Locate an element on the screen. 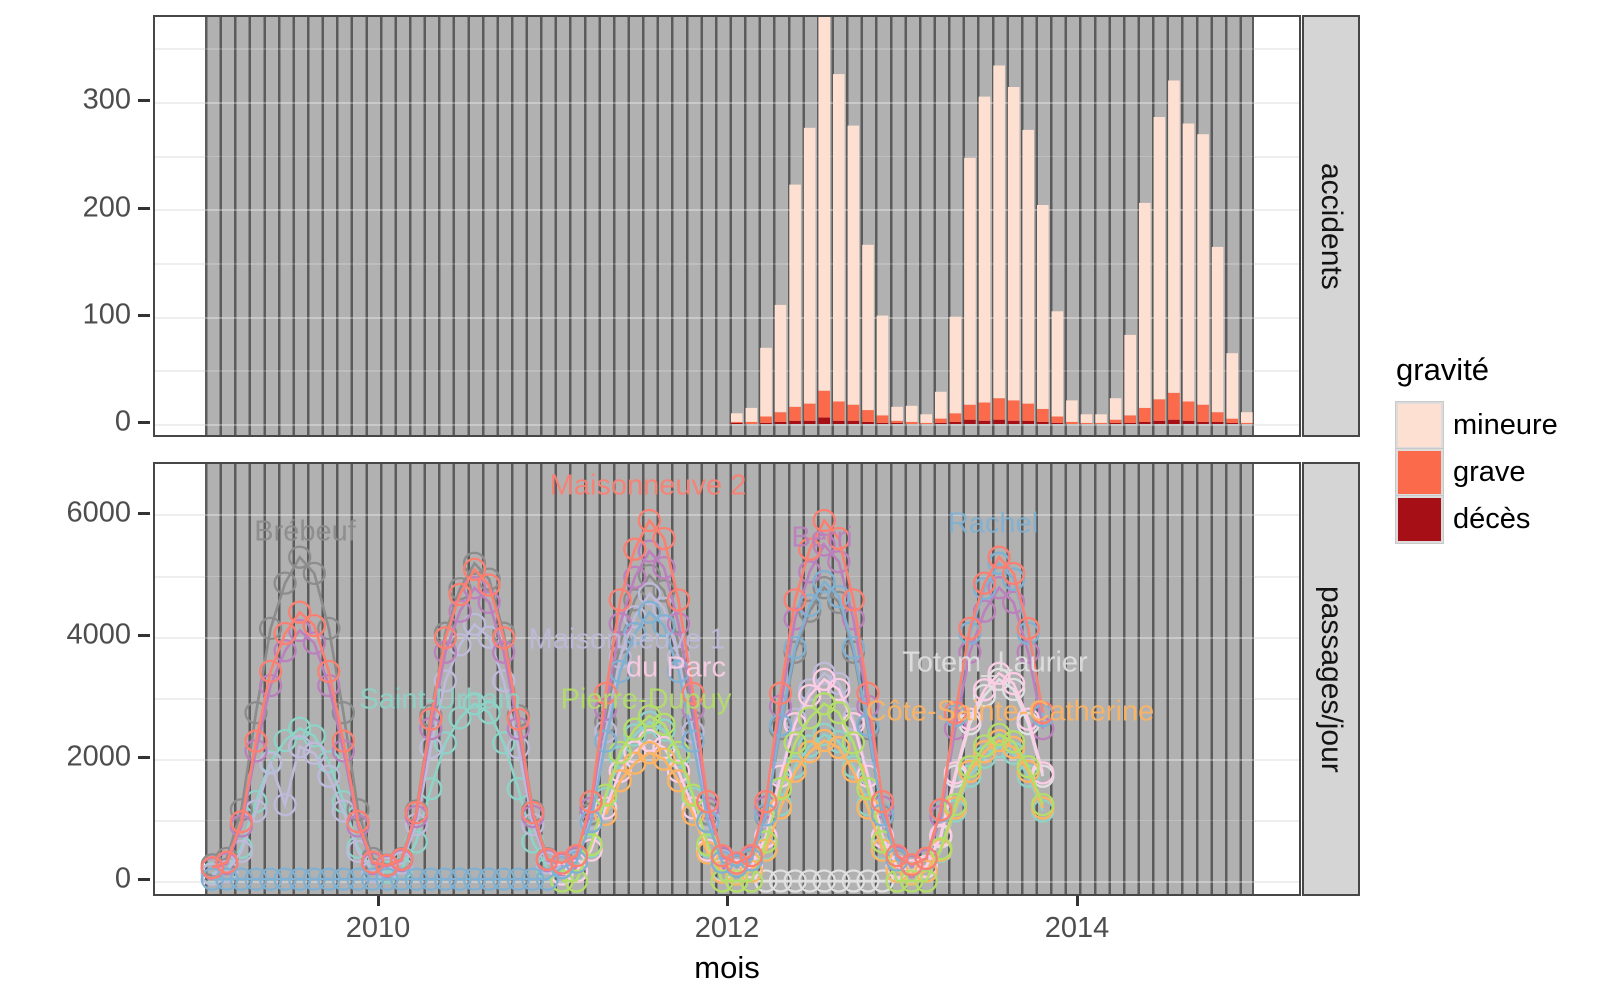 The height and width of the screenshot is (1000, 1600). line-path is located at coordinates (824, 807).